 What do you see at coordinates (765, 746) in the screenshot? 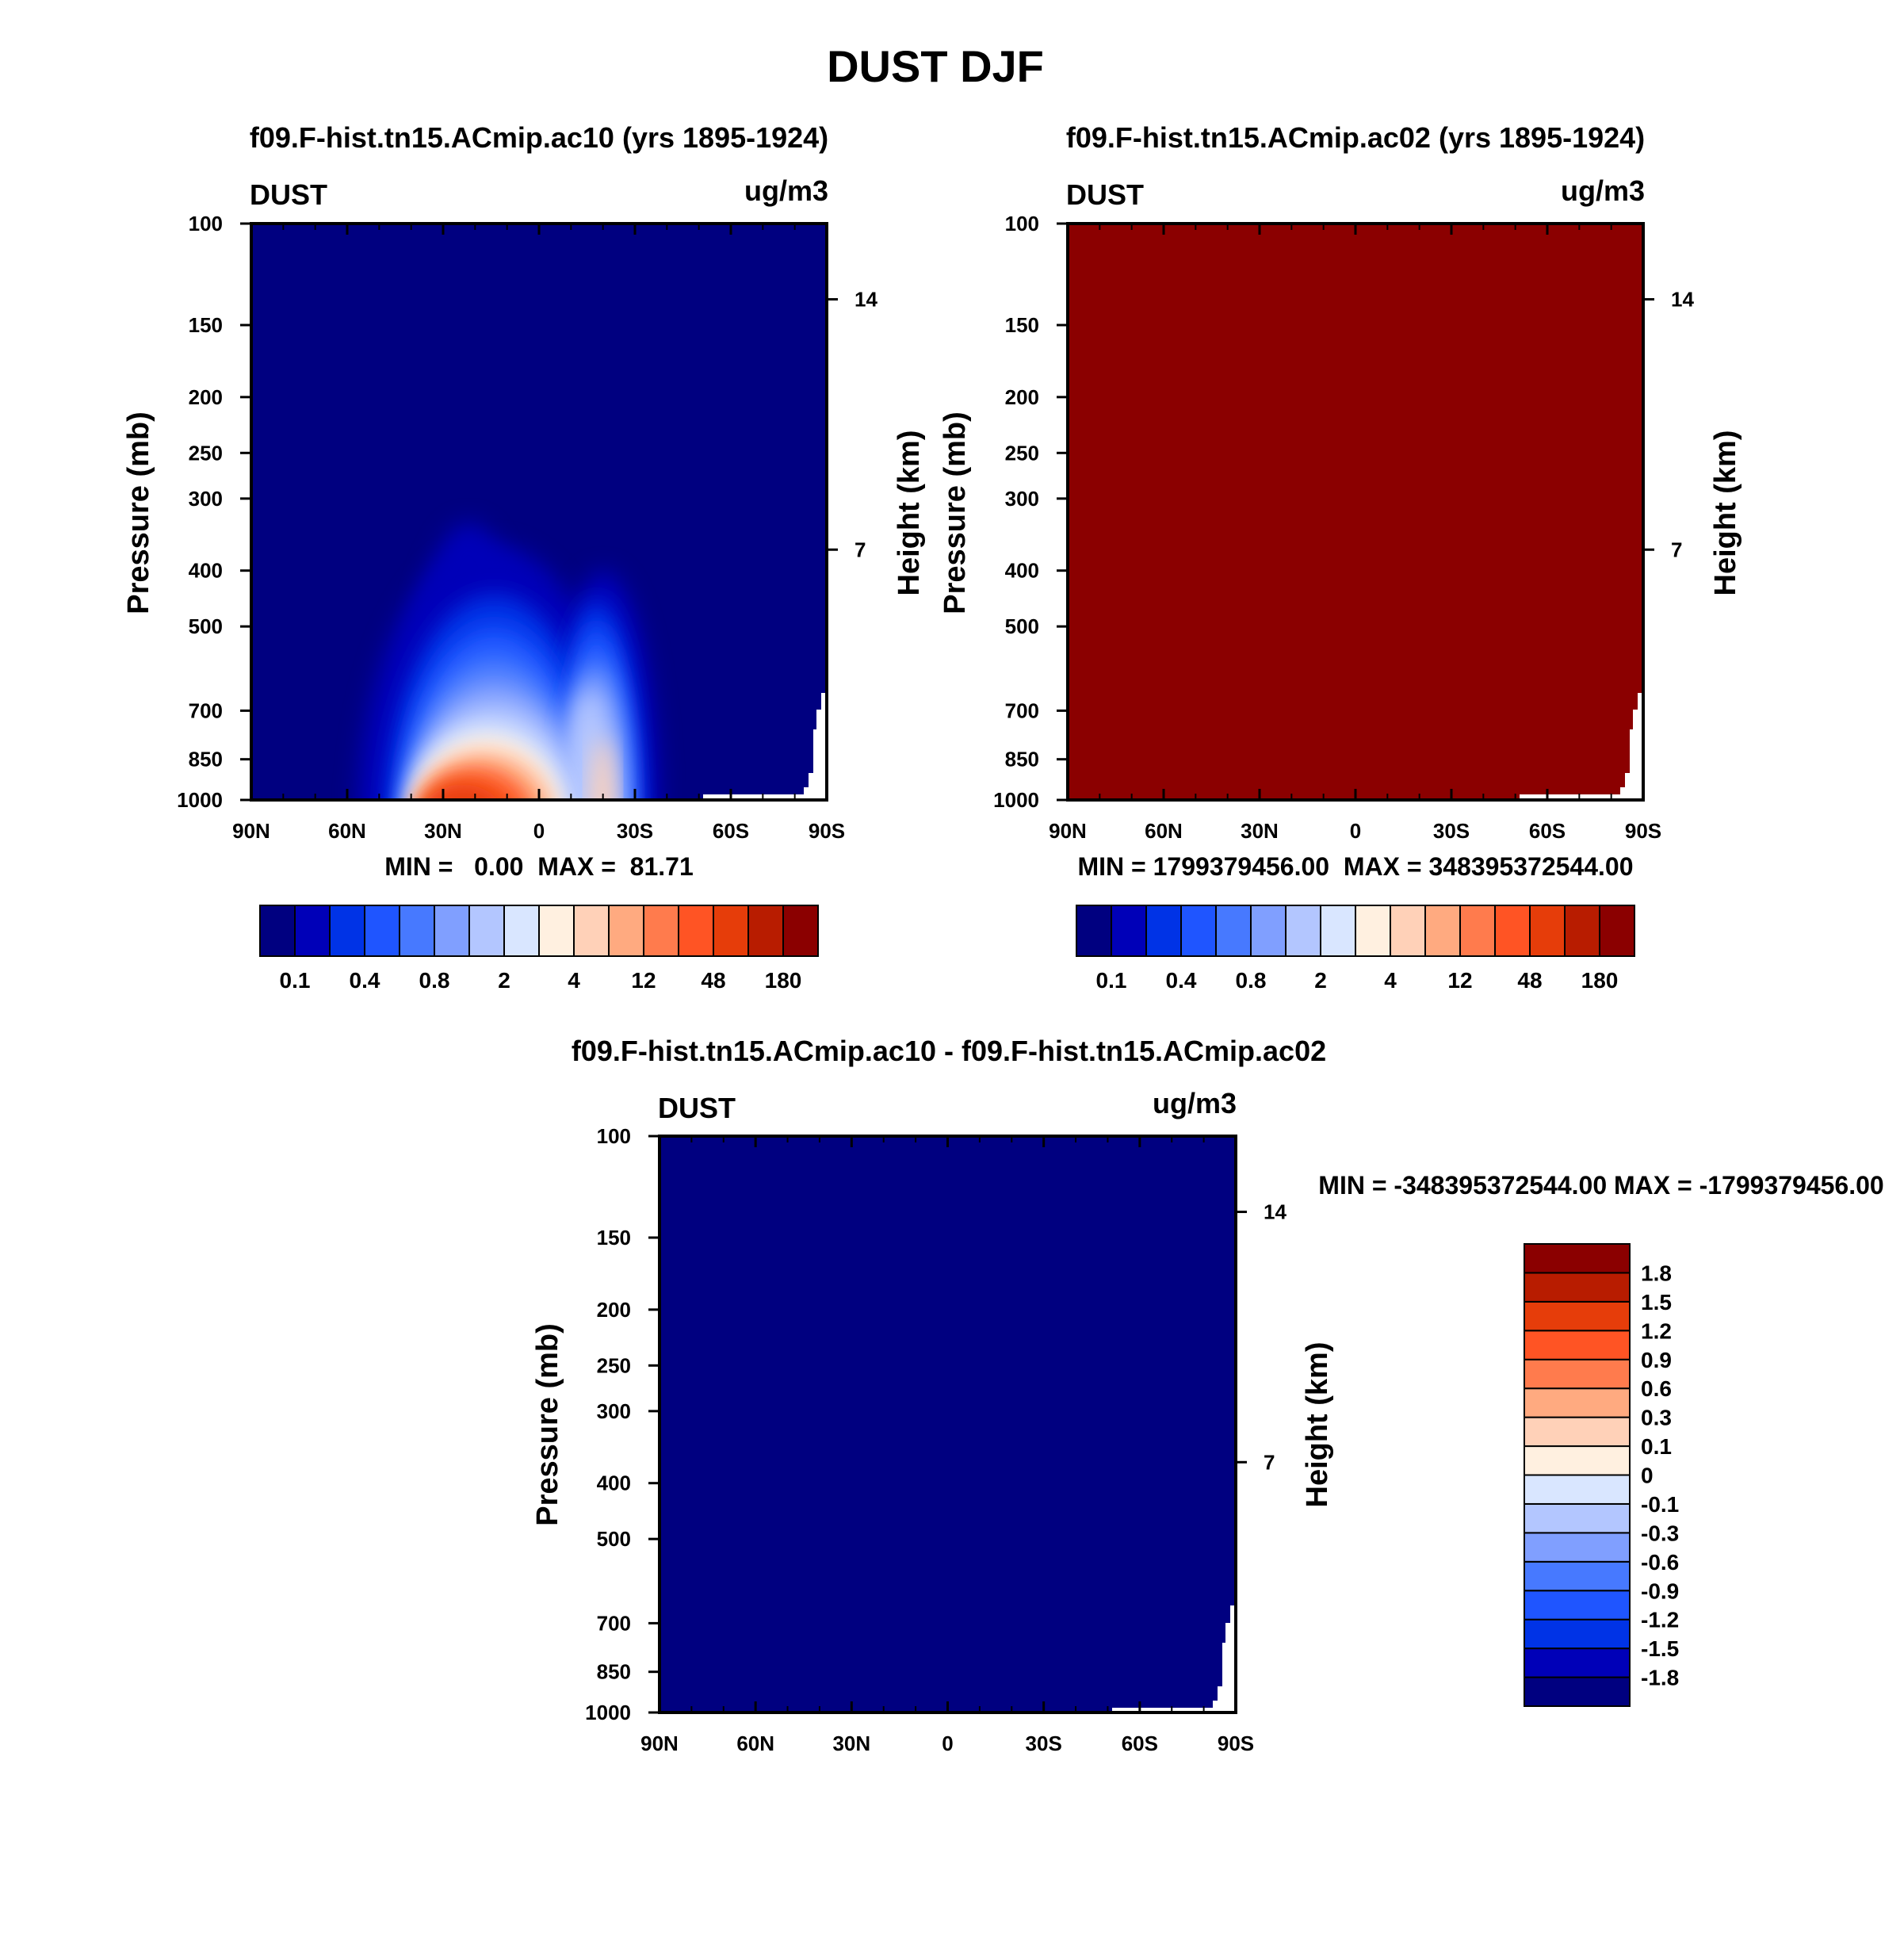
I see `panel-1-missing-data-mask` at bounding box center [765, 746].